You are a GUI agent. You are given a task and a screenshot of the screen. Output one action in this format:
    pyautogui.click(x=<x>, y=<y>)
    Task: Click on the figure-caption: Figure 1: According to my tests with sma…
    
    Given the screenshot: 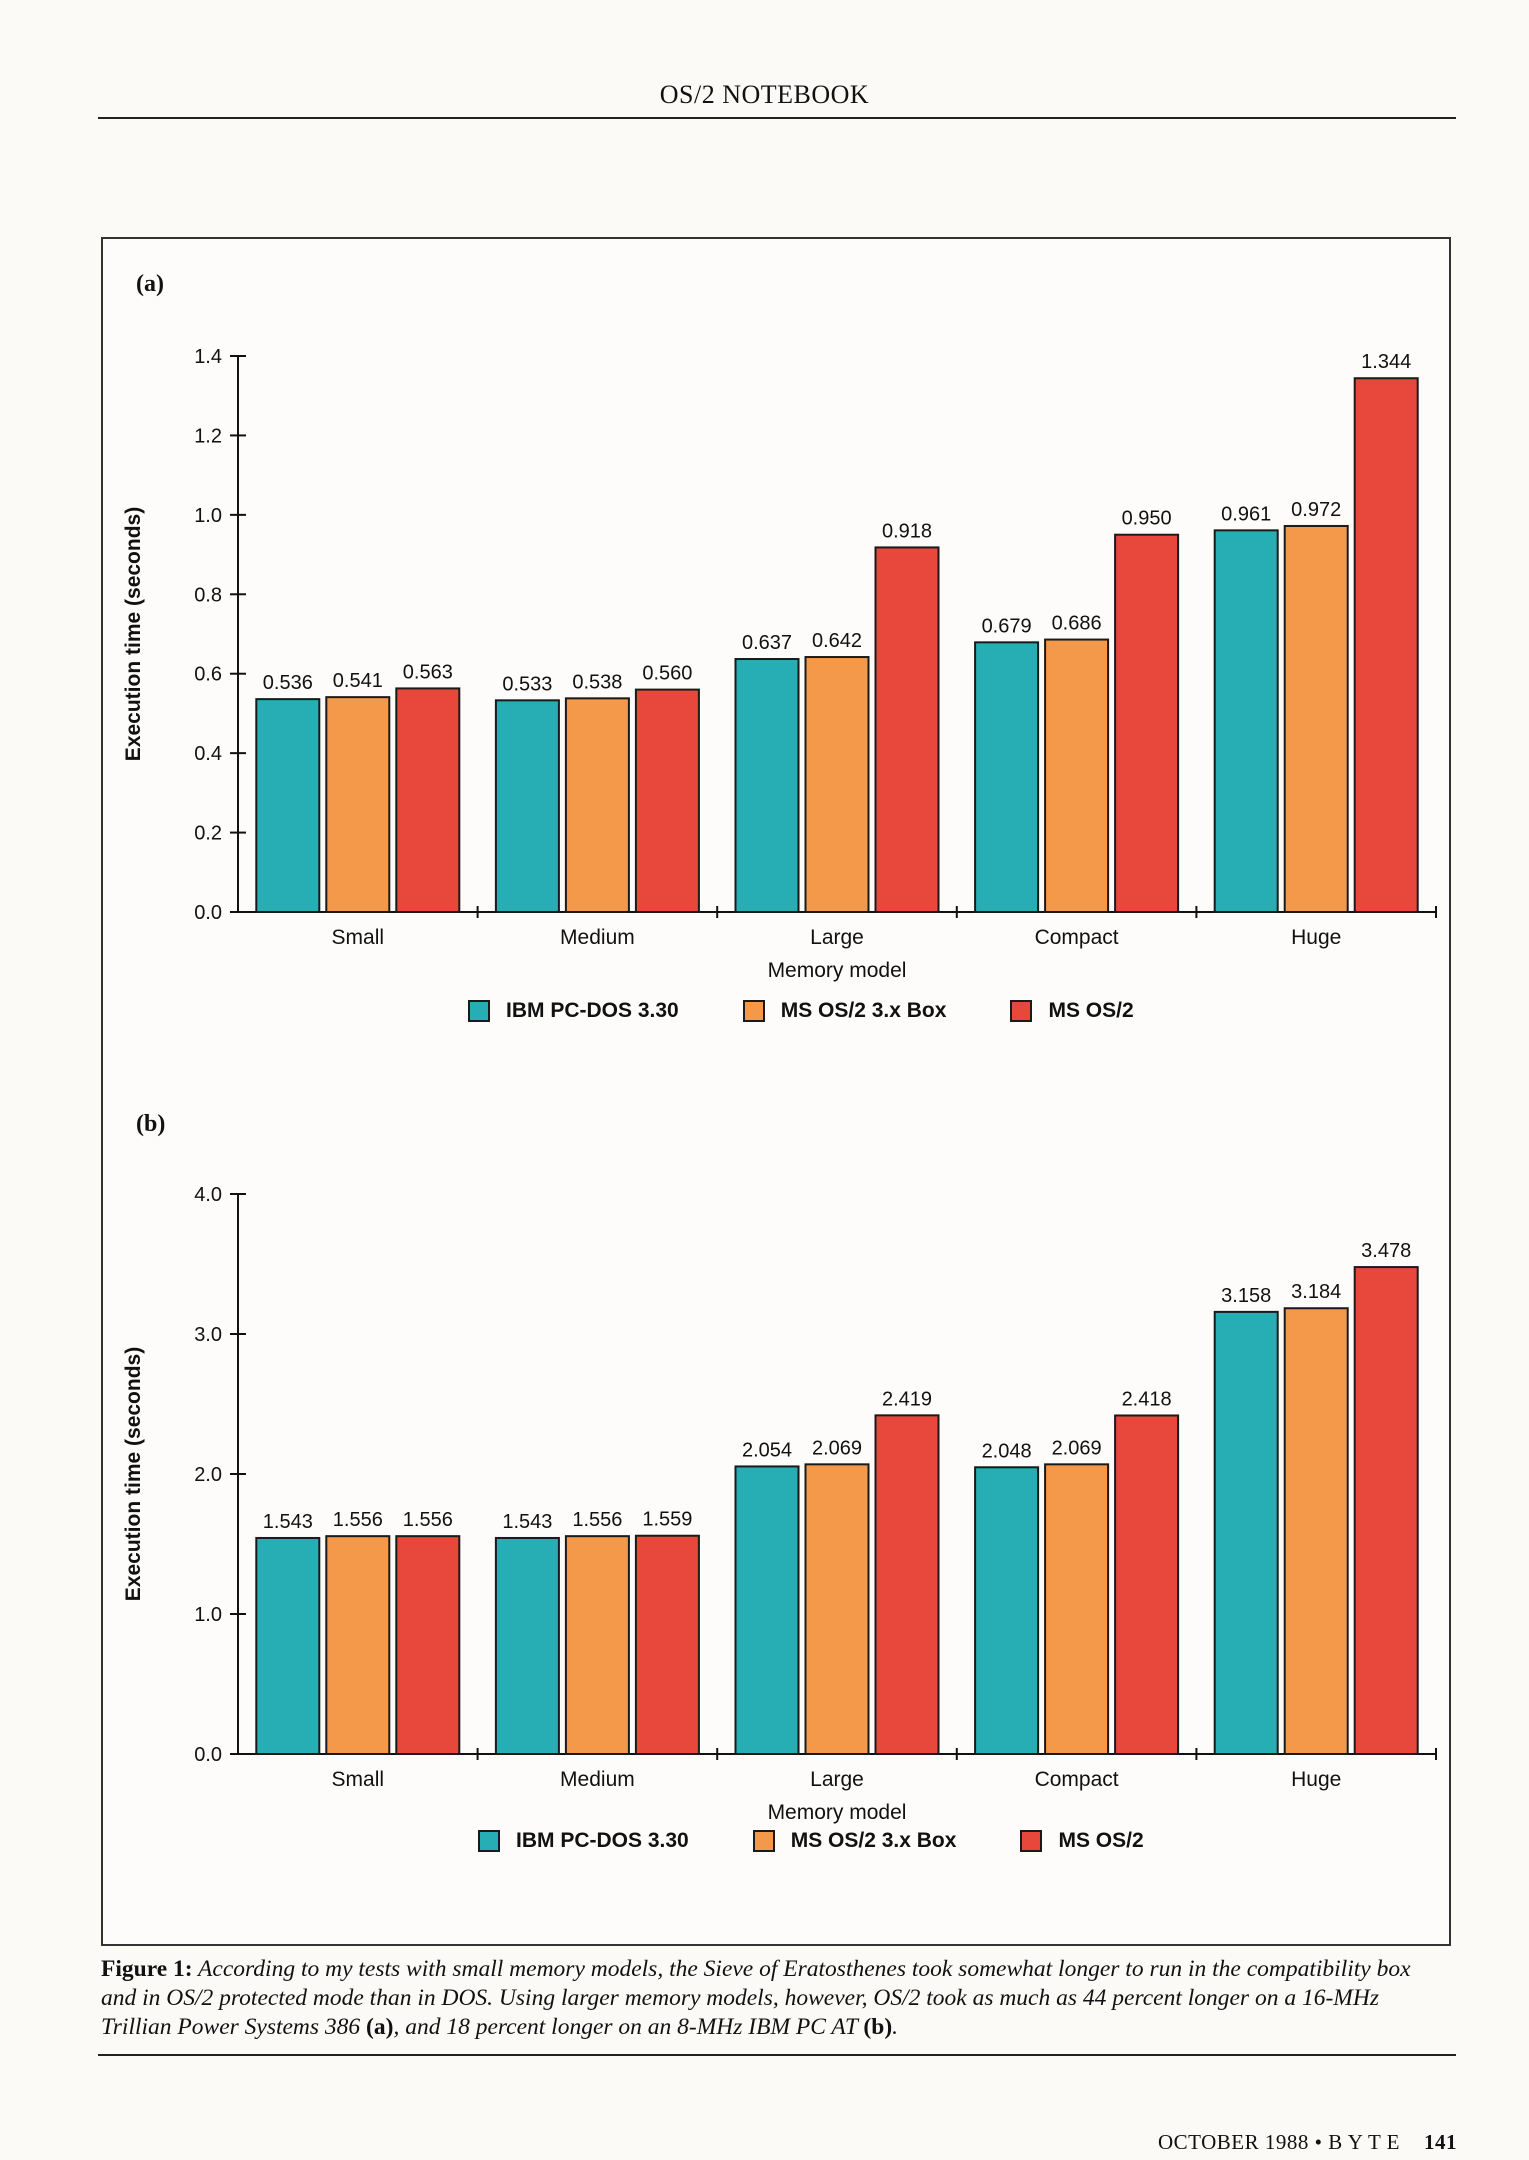 What is the action you would take?
    pyautogui.click(x=776, y=1998)
    